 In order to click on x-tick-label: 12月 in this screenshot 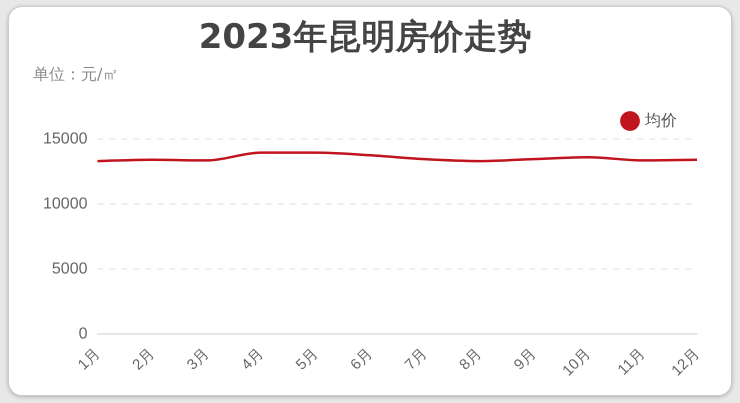, I will do `click(685, 362)`.